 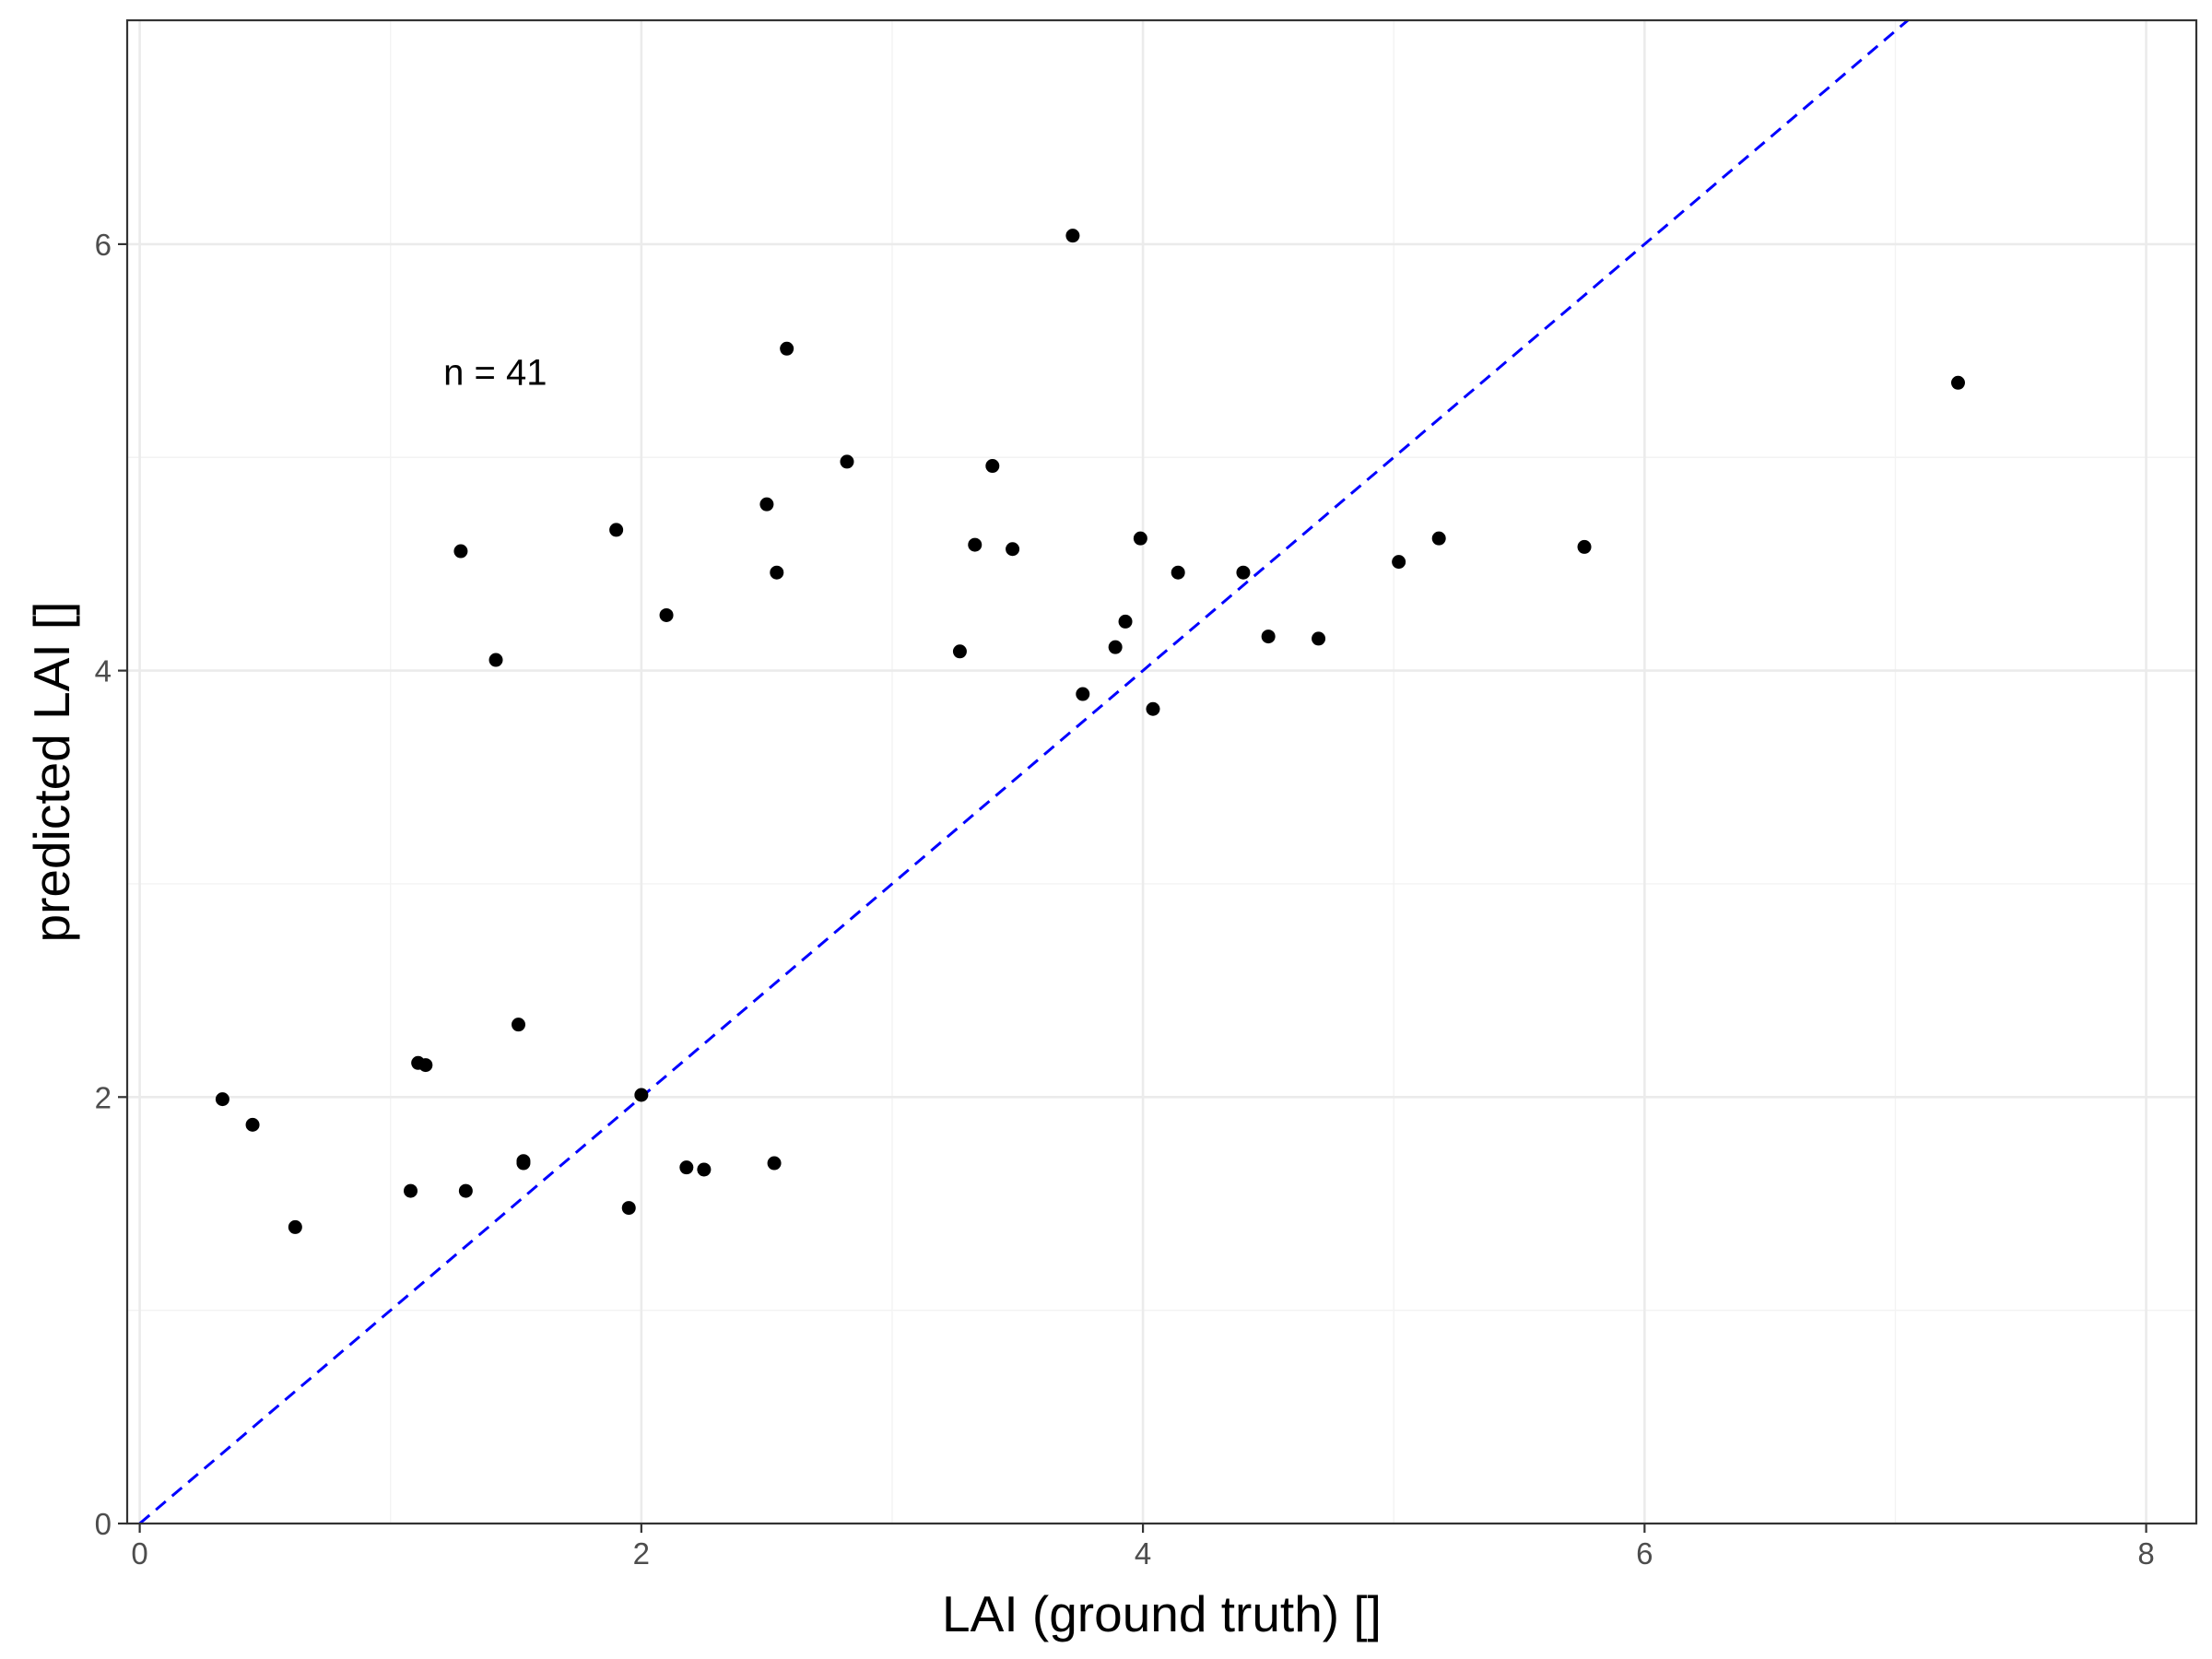 What do you see at coordinates (103, 245) in the screenshot?
I see `y-tick-label: 6` at bounding box center [103, 245].